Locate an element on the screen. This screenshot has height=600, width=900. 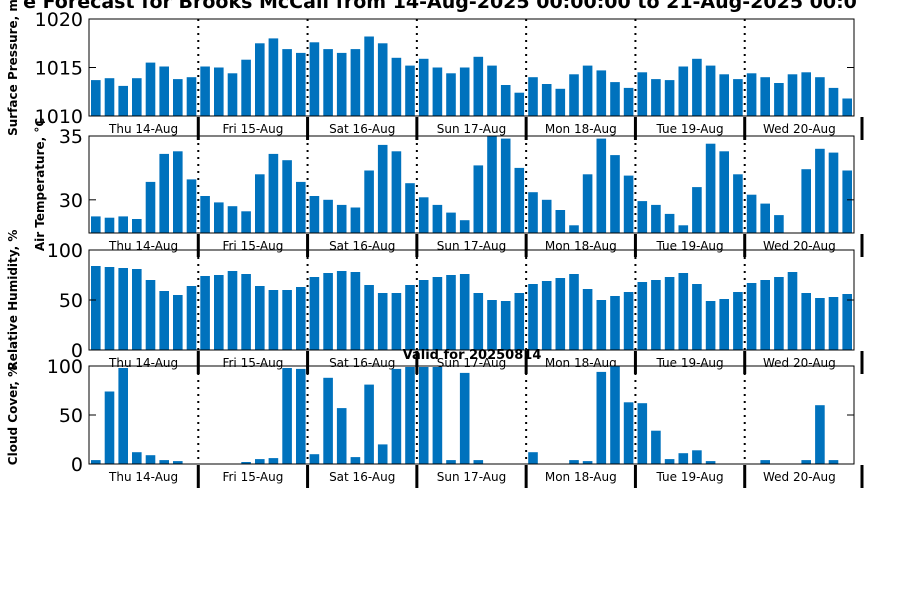
y-axis-label: Relative Humidity, % is located at coordinates (13, 300).